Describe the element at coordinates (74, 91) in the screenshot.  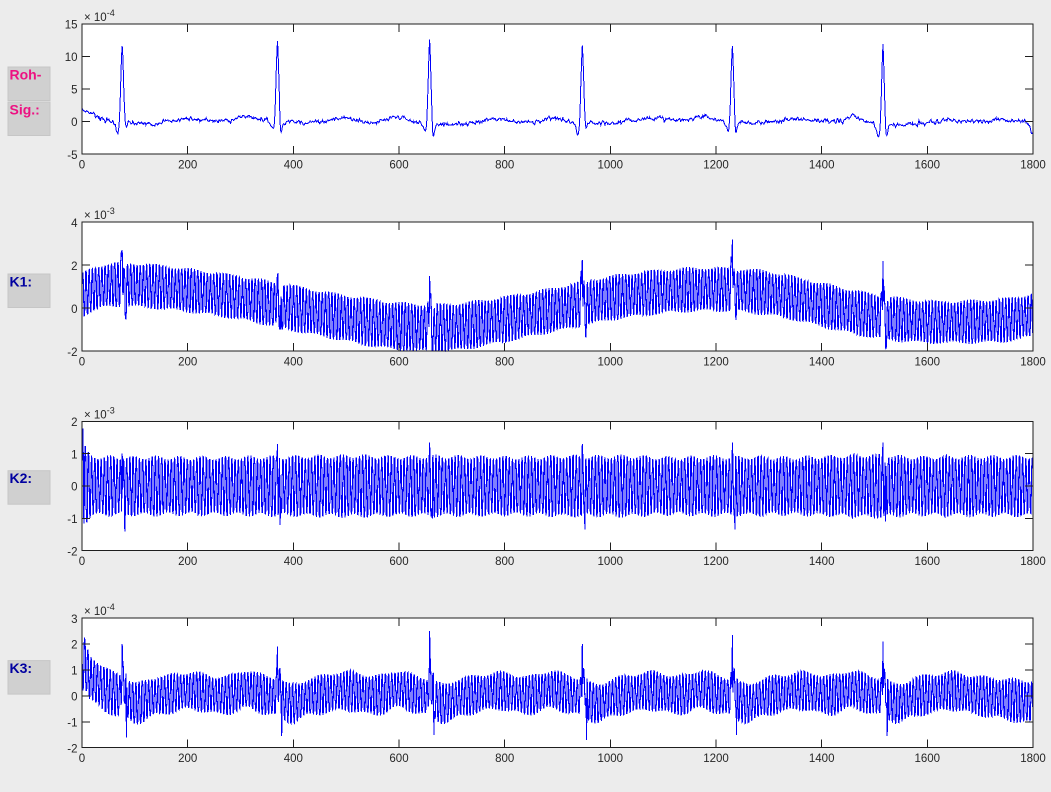
I see `svg-text: 5` at that location.